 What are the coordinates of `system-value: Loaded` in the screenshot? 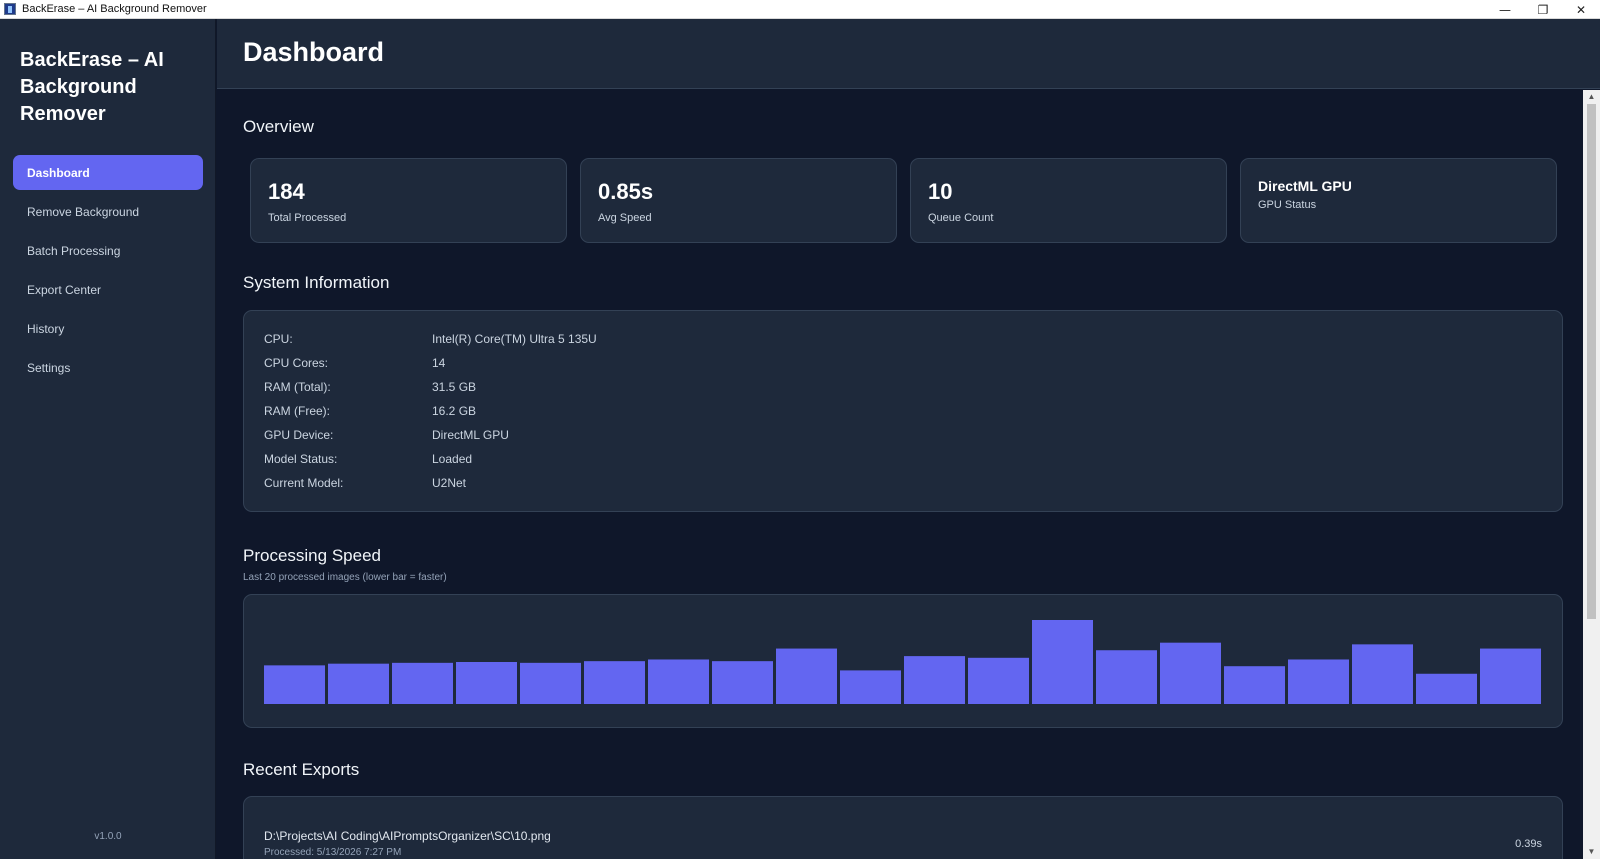 It's located at (452, 459).